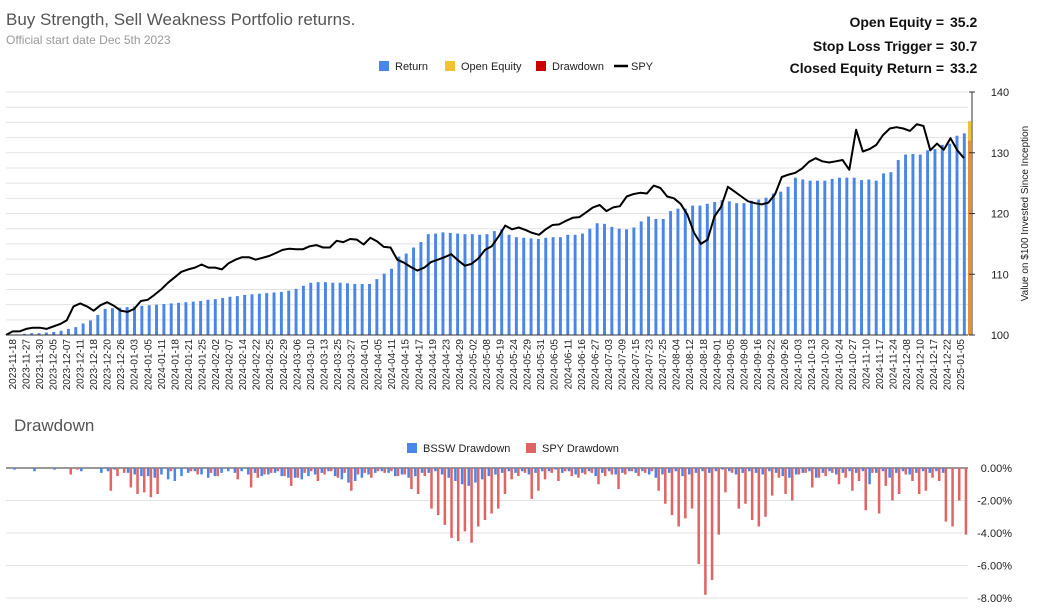  I want to click on x-tick-label: 2024-09-05, so click(731, 365).